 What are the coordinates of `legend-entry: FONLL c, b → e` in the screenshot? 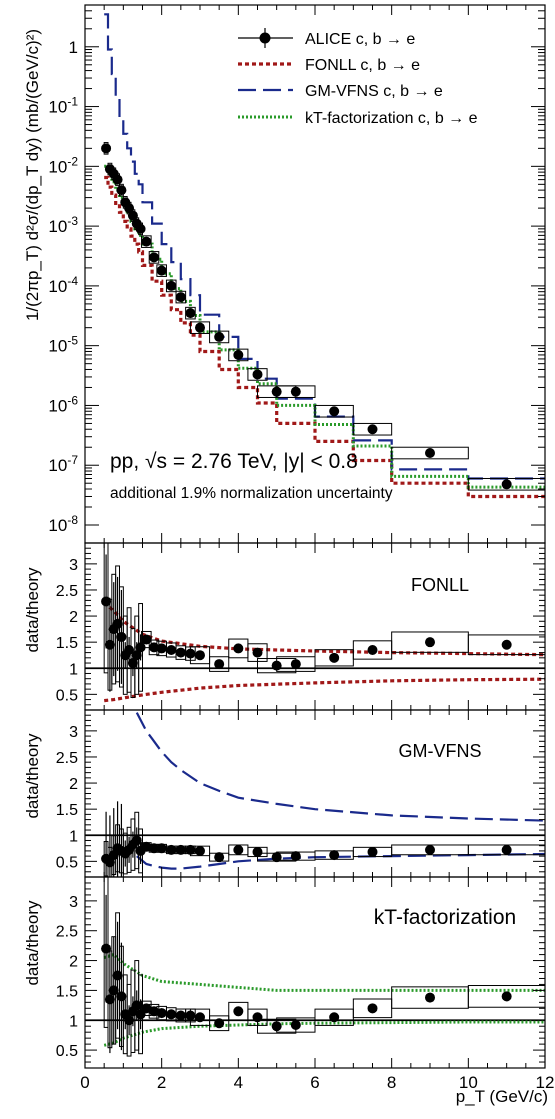 It's located at (362, 65).